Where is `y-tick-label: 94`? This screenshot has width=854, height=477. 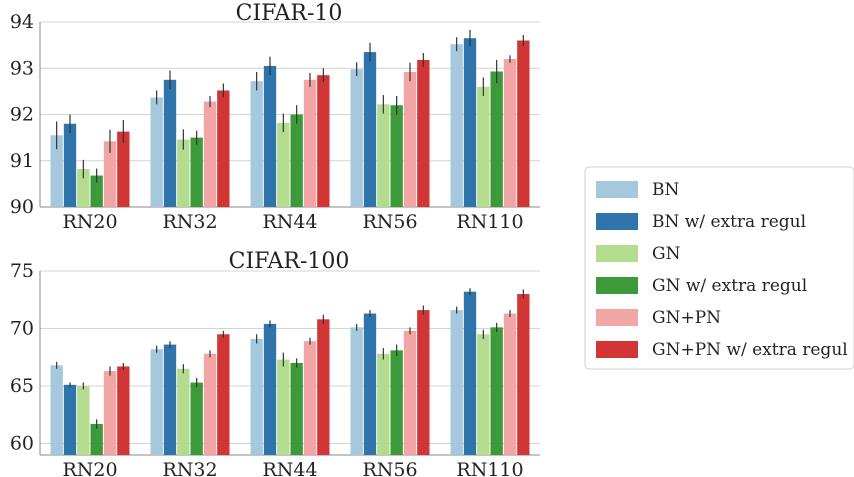
y-tick-label: 94 is located at coordinates (22, 22).